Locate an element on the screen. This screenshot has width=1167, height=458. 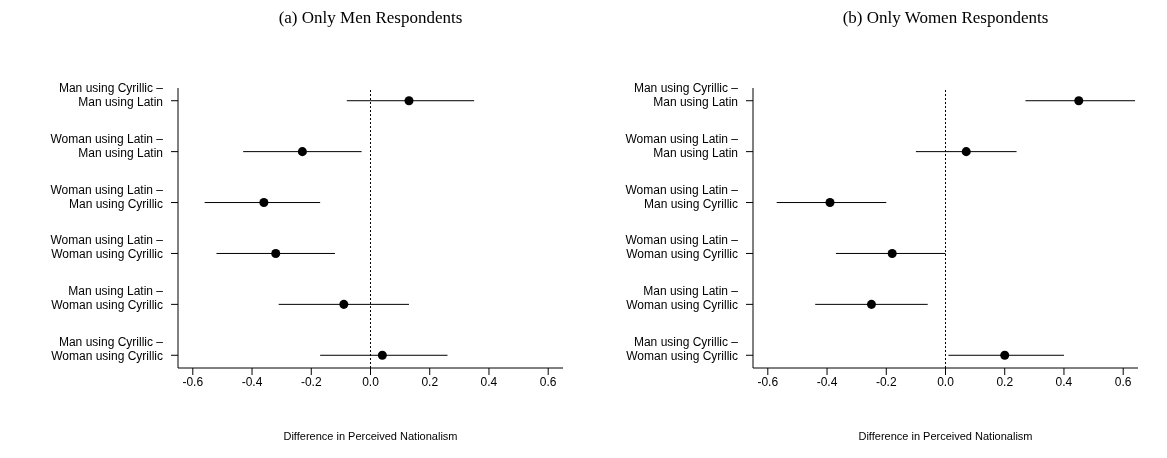
chart-title: (b) Only Women Respondents is located at coordinates (945, 18).